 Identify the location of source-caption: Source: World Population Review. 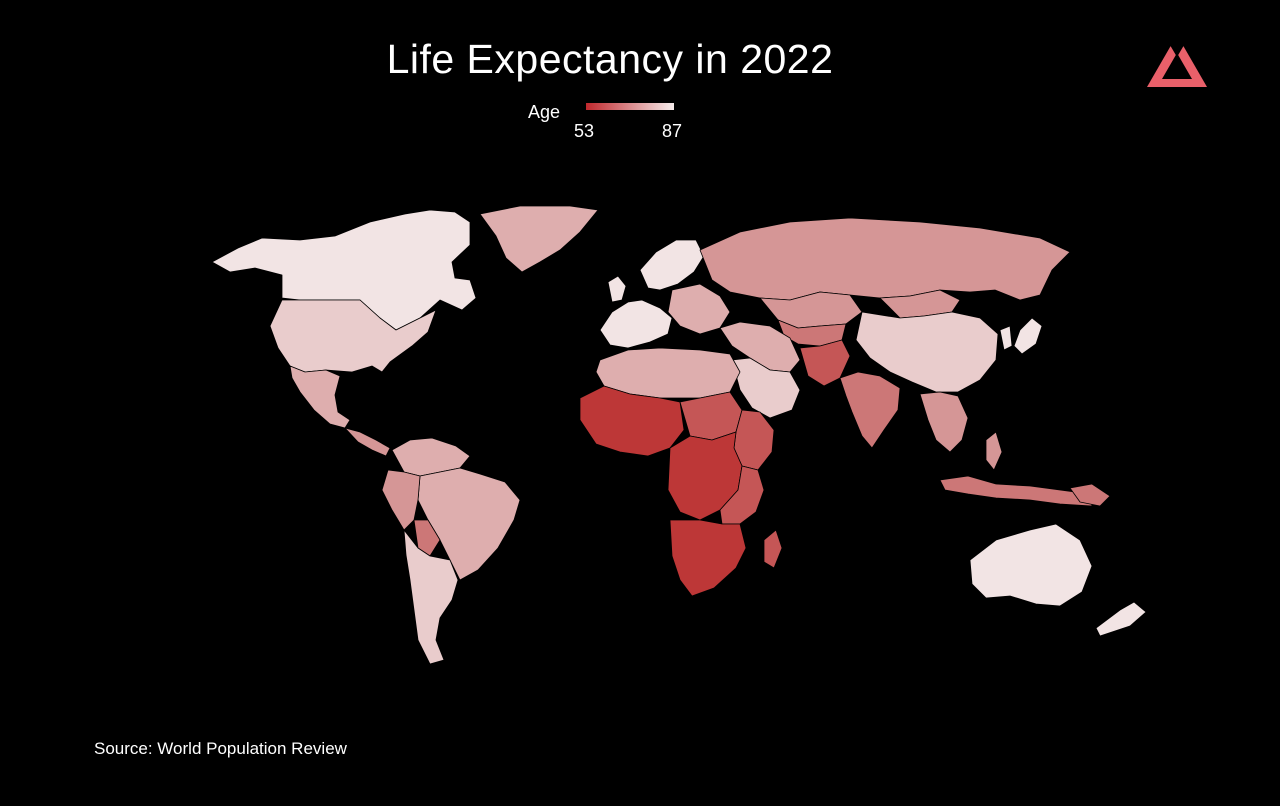
(220, 748).